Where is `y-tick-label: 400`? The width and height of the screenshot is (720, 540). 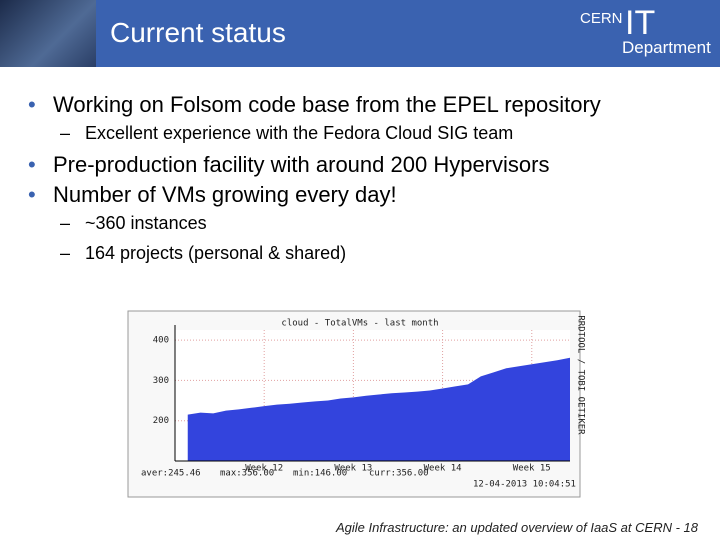
y-tick-label: 400 is located at coordinates (161, 341).